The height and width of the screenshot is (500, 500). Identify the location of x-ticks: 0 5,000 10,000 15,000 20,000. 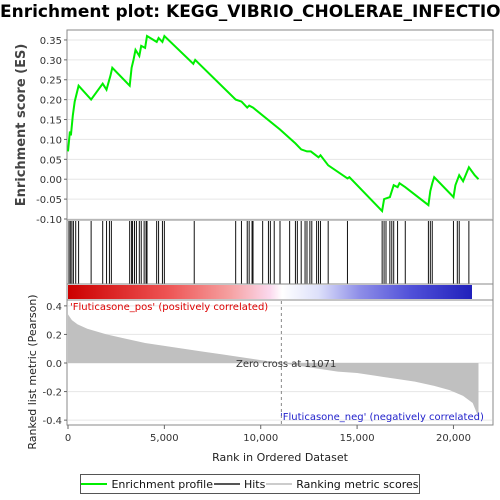
(268, 434).